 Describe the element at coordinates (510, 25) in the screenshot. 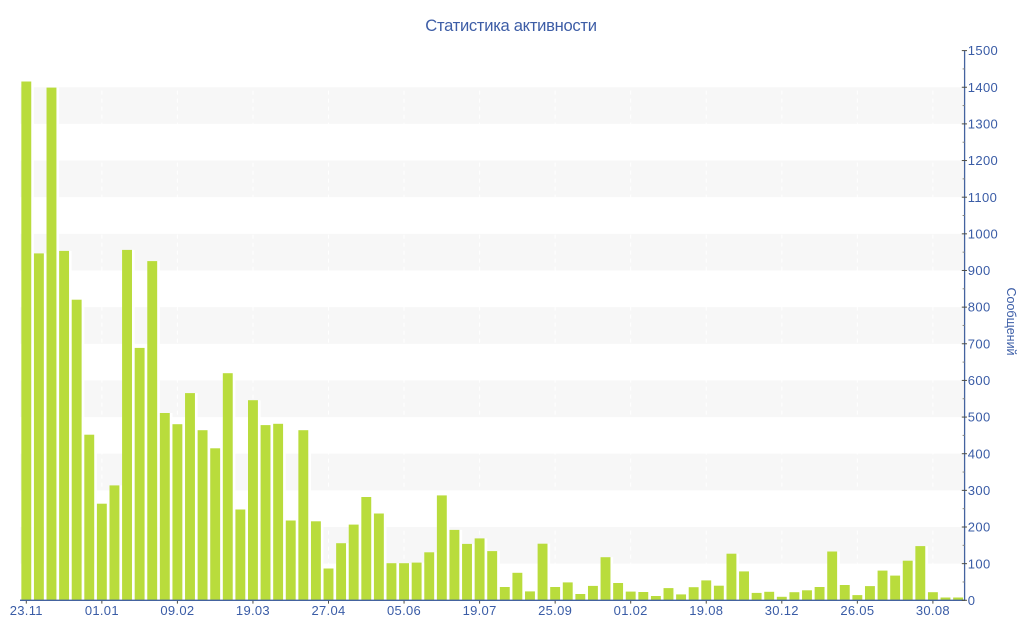

I see `svg-text: Статистика активности` at that location.